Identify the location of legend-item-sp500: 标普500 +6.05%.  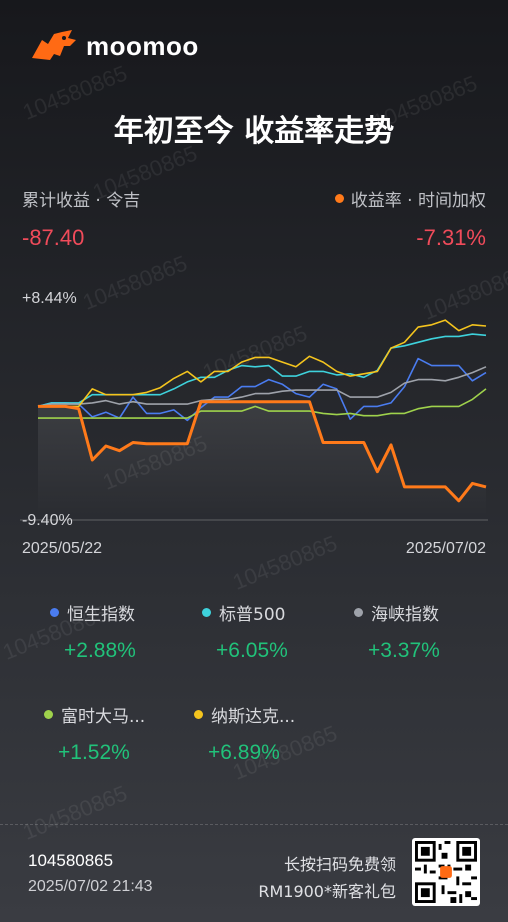
(277, 631).